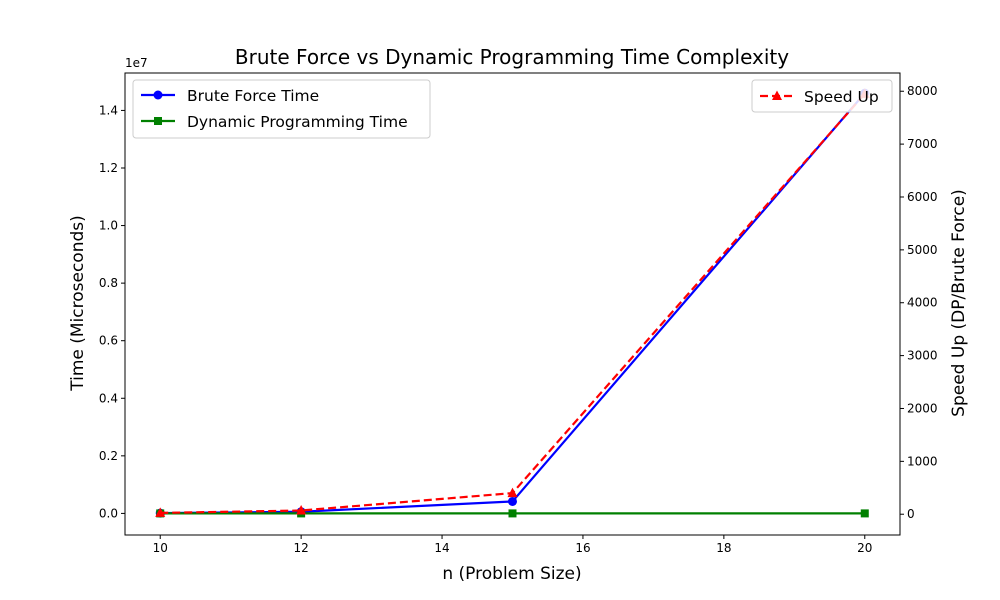  I want to click on legend-right-swatch-marker, so click(777, 95).